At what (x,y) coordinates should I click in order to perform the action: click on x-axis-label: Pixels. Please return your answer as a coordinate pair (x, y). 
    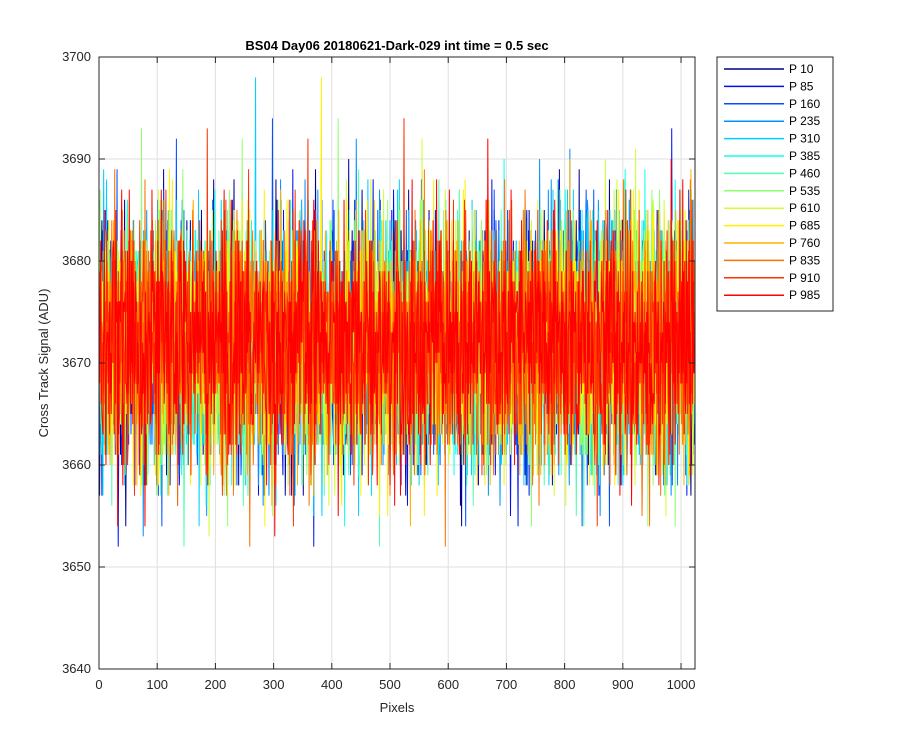
    Looking at the image, I should click on (397, 707).